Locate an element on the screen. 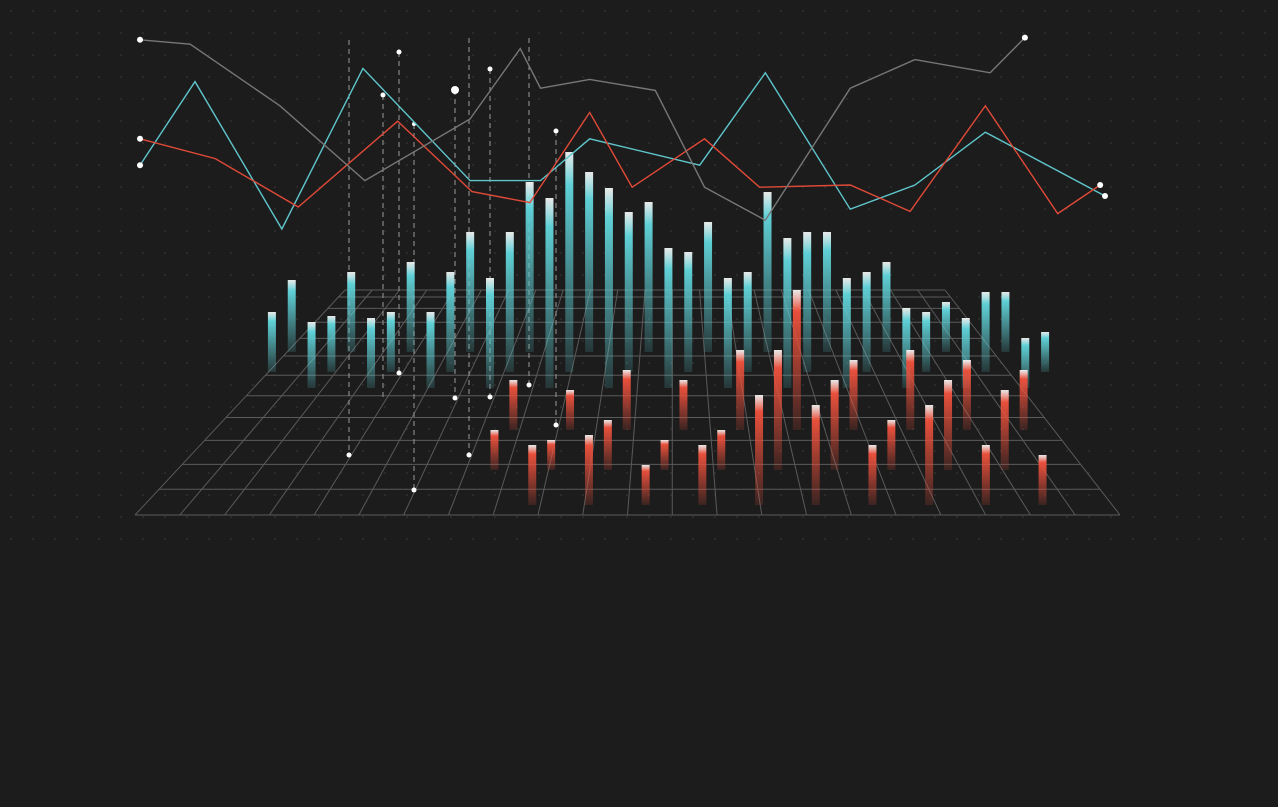 The image size is (1278, 807). series-line is located at coordinates (620, 159).